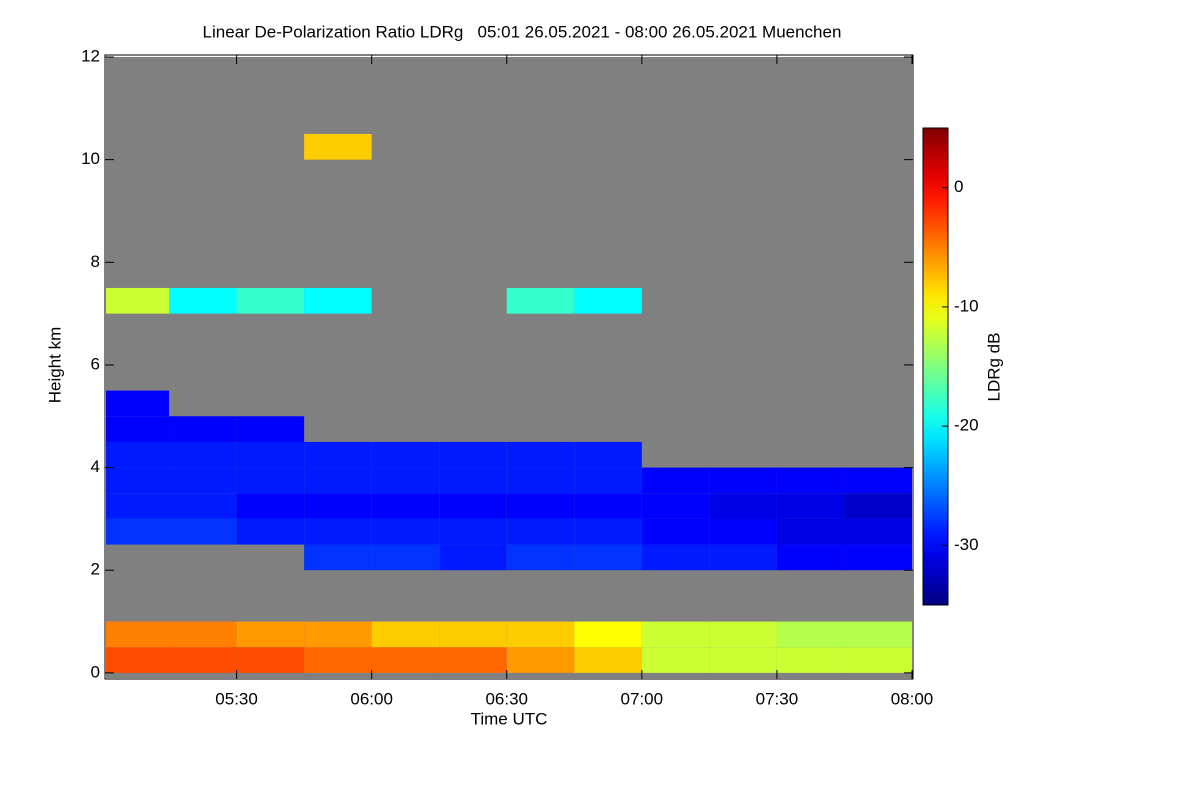 This screenshot has height=800, width=1200. Describe the element at coordinates (95, 671) in the screenshot. I see `y-tick-label: 0` at that location.